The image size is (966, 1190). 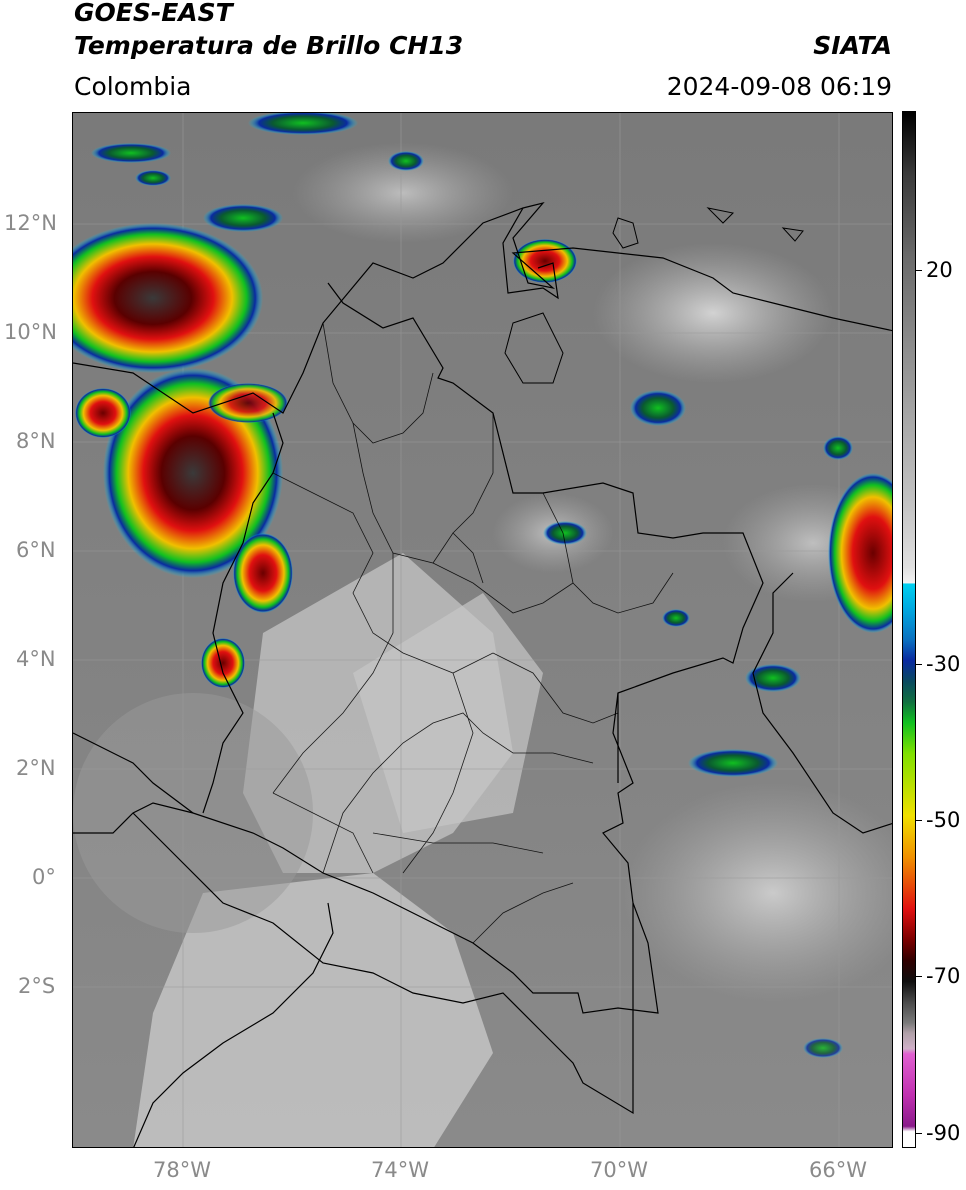 I want to click on lat-label-2s: 2°S, so click(x=37, y=986).